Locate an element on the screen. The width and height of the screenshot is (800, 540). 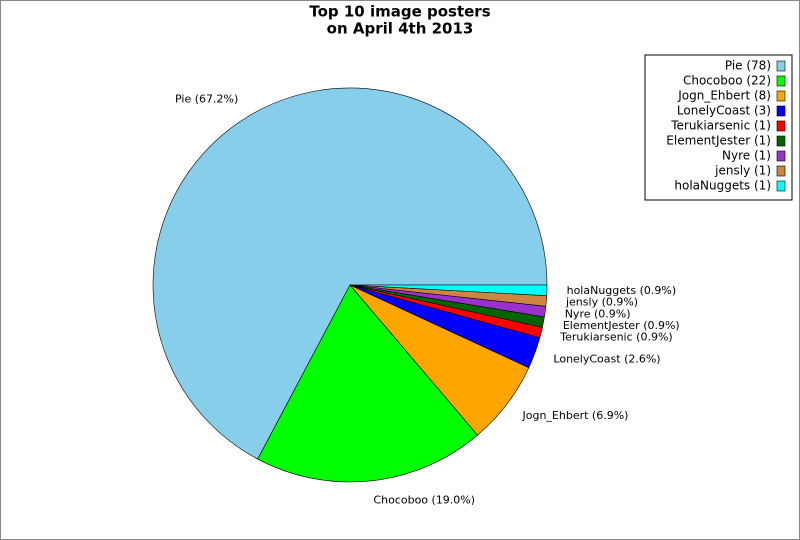
legend-label: jensly (1) is located at coordinates (742, 171).